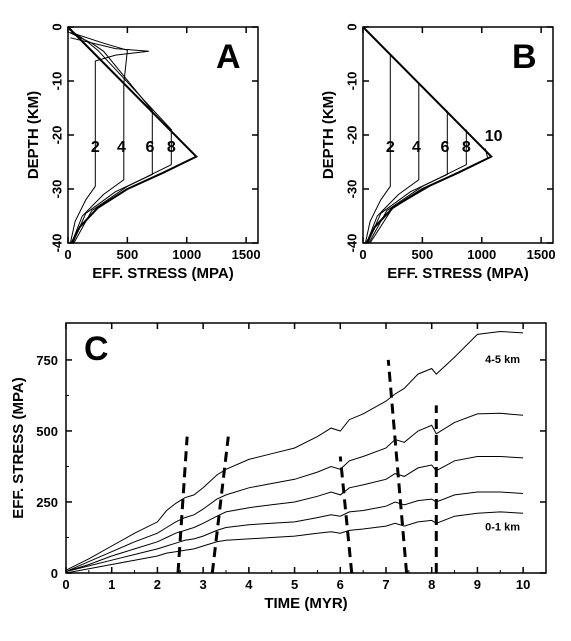 The height and width of the screenshot is (641, 571). Describe the element at coordinates (416, 147) in the screenshot. I see `panel-b-curve-label: 4` at that location.